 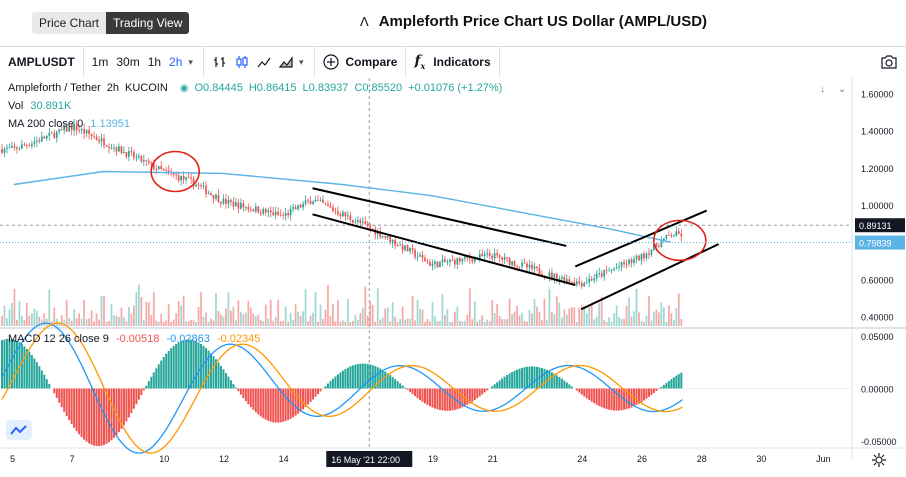 What do you see at coordinates (264, 62) in the screenshot?
I see `line-chart-type-icon` at bounding box center [264, 62].